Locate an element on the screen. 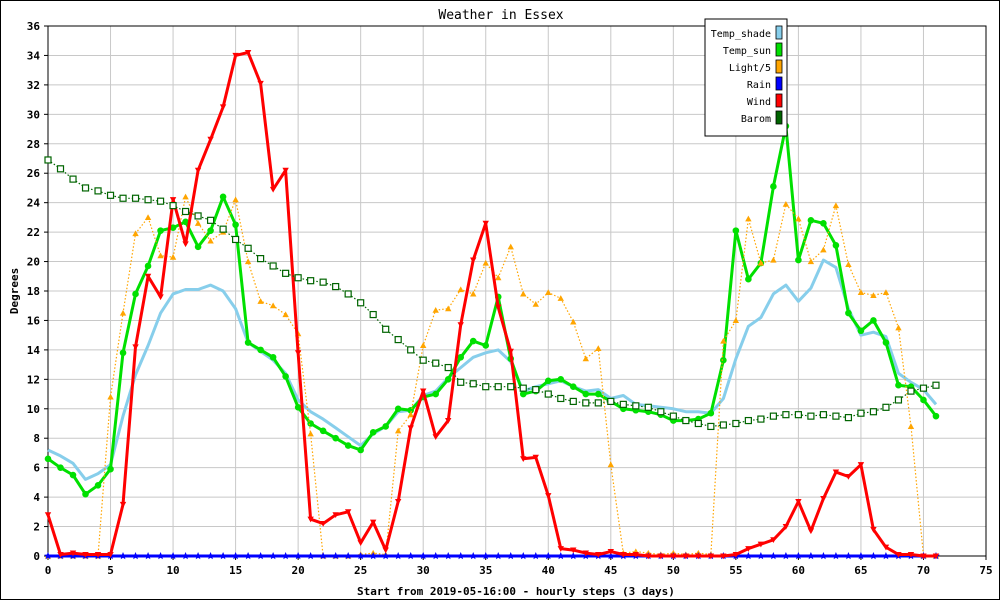 This screenshot has width=1000, height=601. x-tick-label: 70 is located at coordinates (923, 570).